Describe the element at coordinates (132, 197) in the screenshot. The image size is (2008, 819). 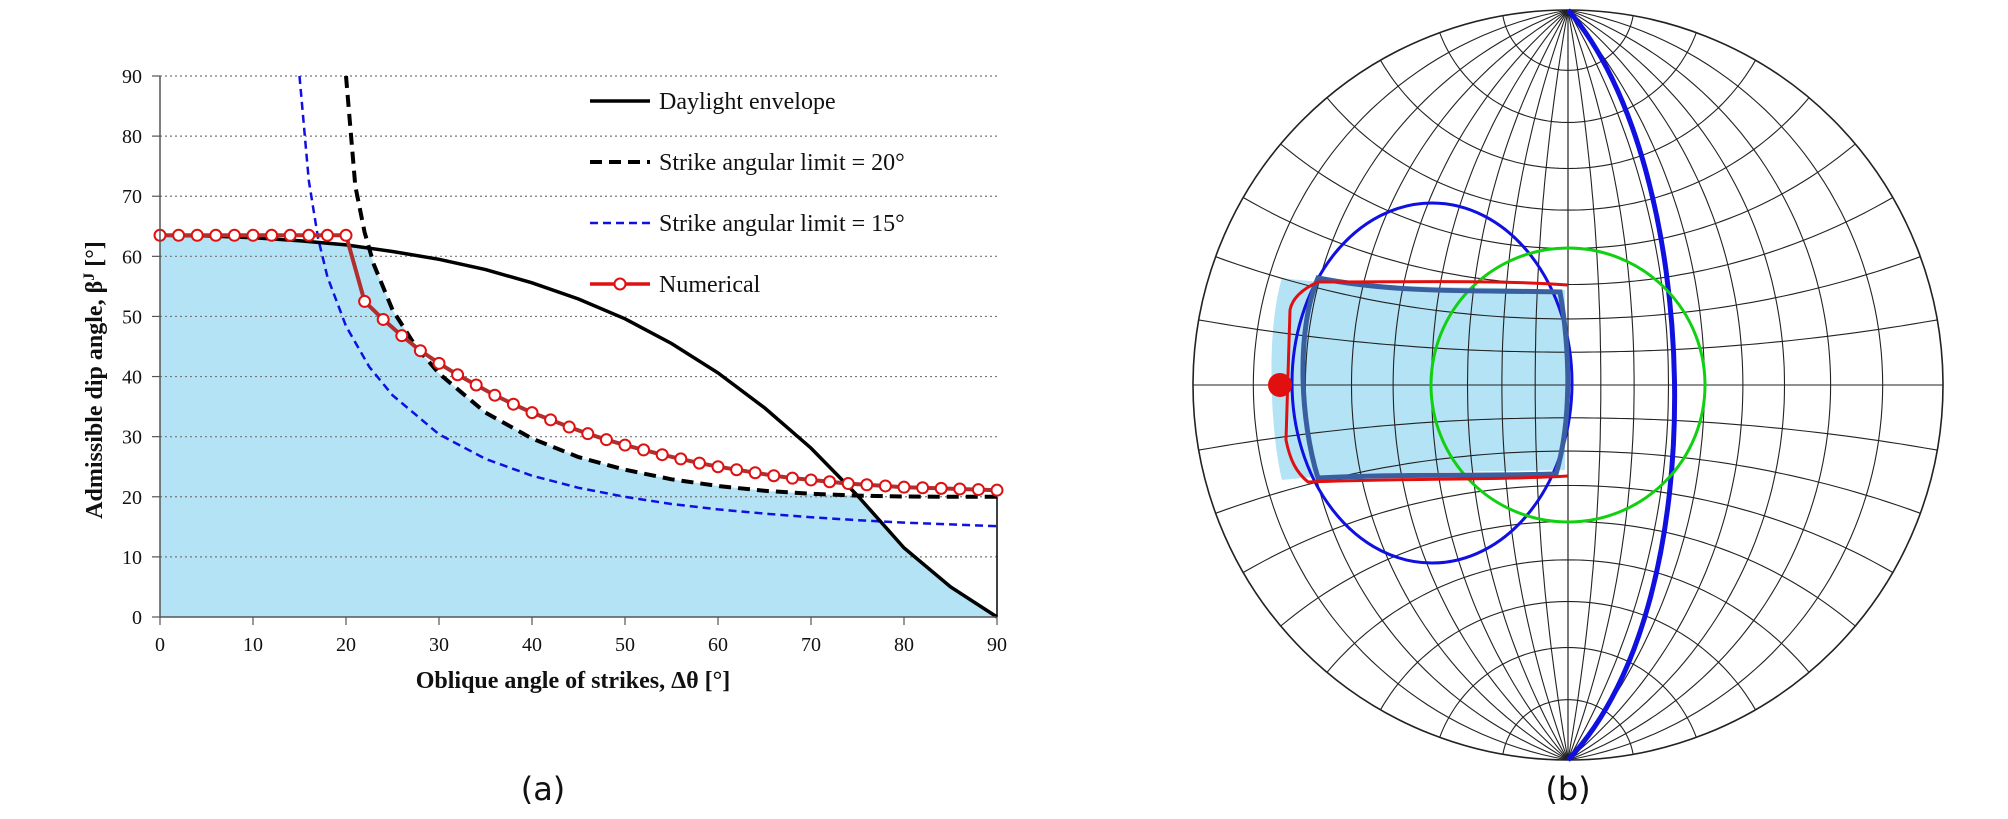
I see `y-tick-label: 70` at that location.